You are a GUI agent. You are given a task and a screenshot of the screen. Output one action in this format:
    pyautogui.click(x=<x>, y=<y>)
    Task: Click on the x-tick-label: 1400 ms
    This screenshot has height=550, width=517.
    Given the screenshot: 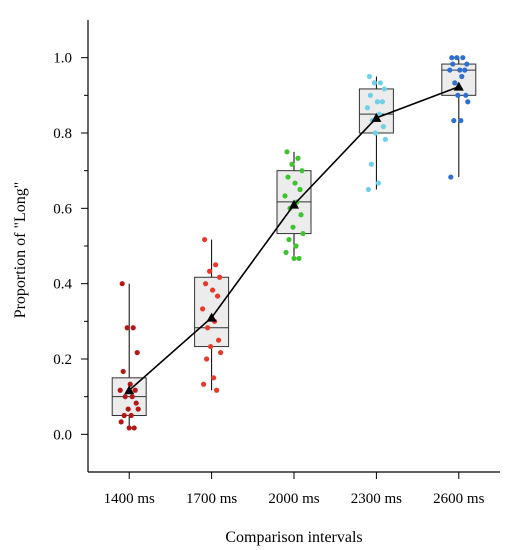 What is the action you would take?
    pyautogui.click(x=129, y=499)
    